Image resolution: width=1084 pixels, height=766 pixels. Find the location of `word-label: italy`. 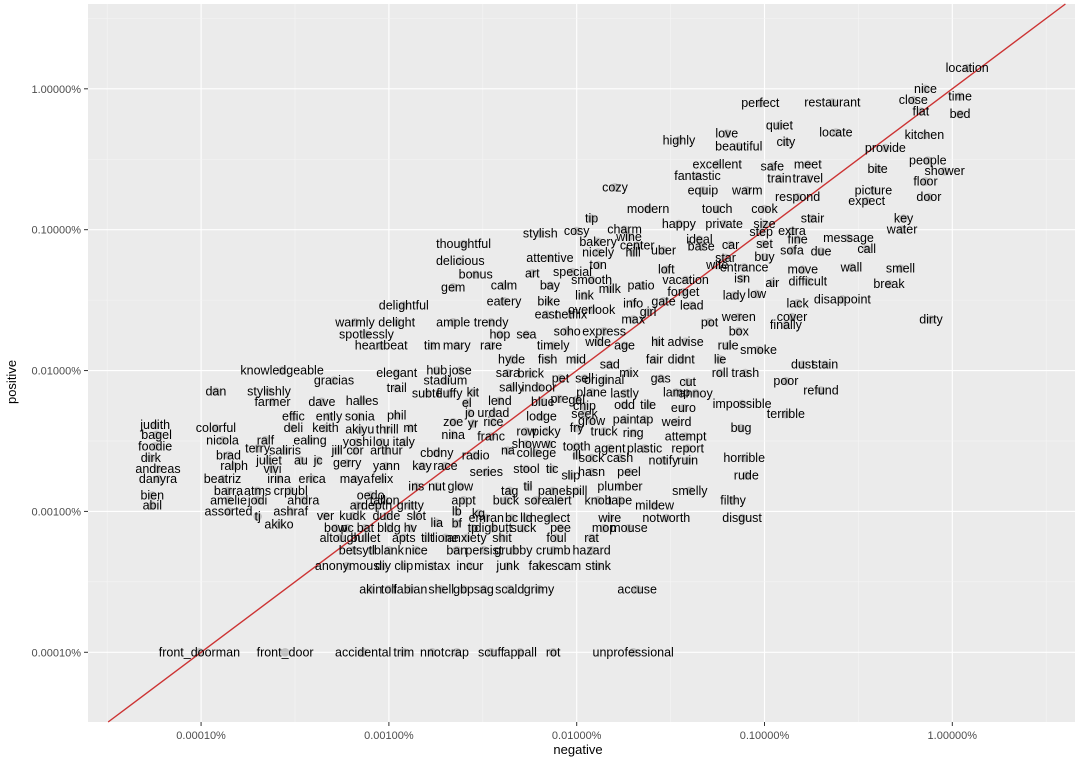

word-label: italy is located at coordinates (404, 442).